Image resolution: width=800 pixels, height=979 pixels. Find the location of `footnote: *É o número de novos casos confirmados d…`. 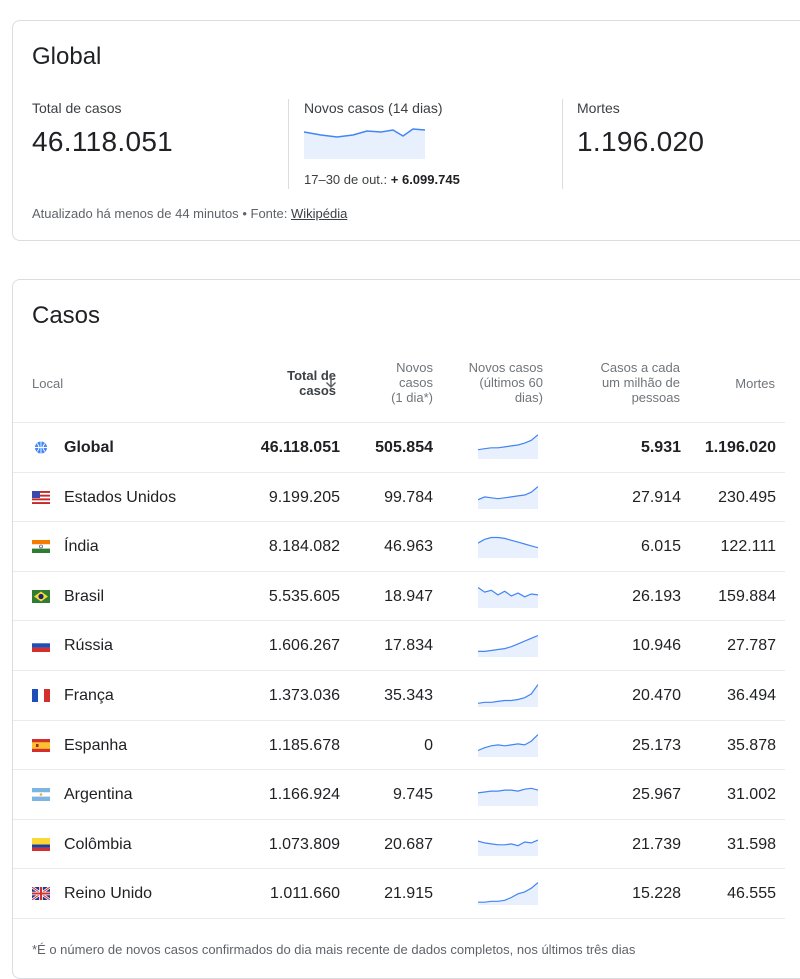

footnote: *É o número de novos casos confirmados d… is located at coordinates (334, 949).